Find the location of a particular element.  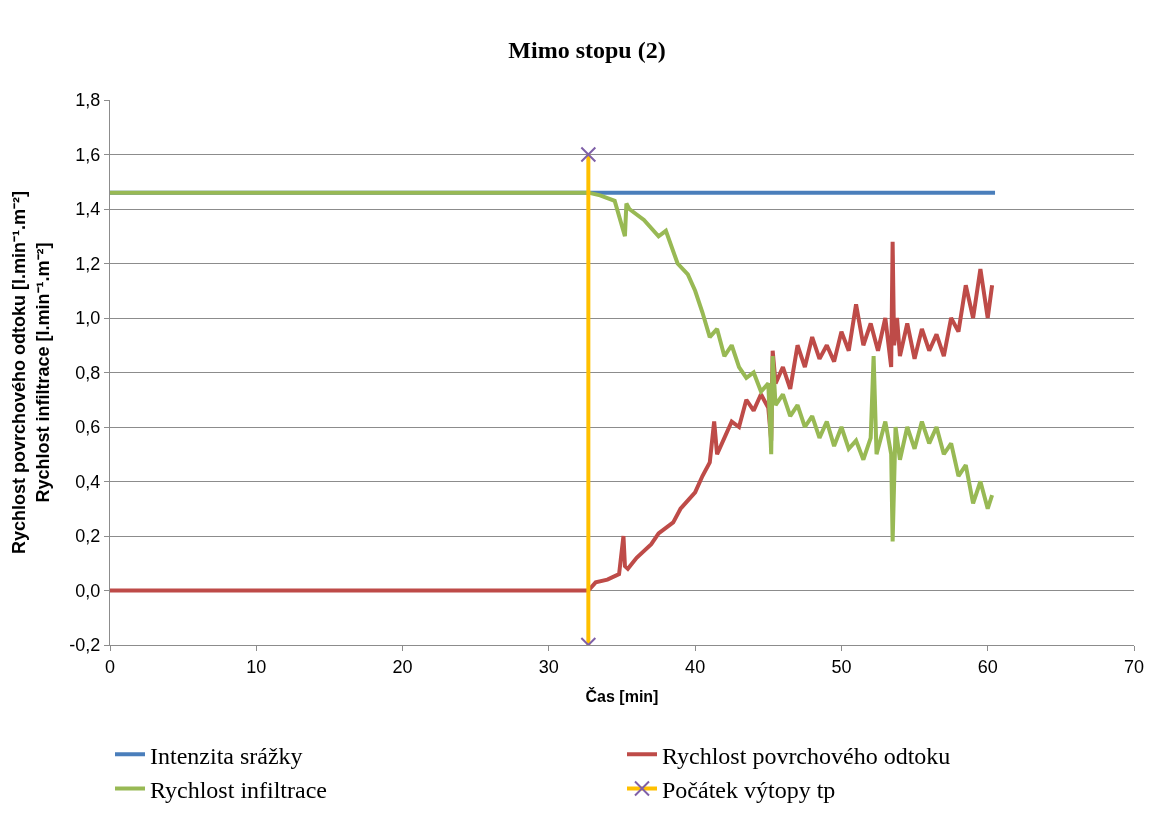

y-tick-label: 0,6 is located at coordinates (88, 427).